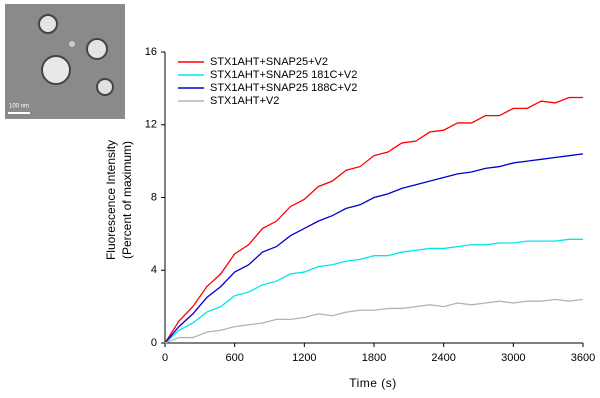  What do you see at coordinates (165, 358) in the screenshot?
I see `x-tick-label: 0` at bounding box center [165, 358].